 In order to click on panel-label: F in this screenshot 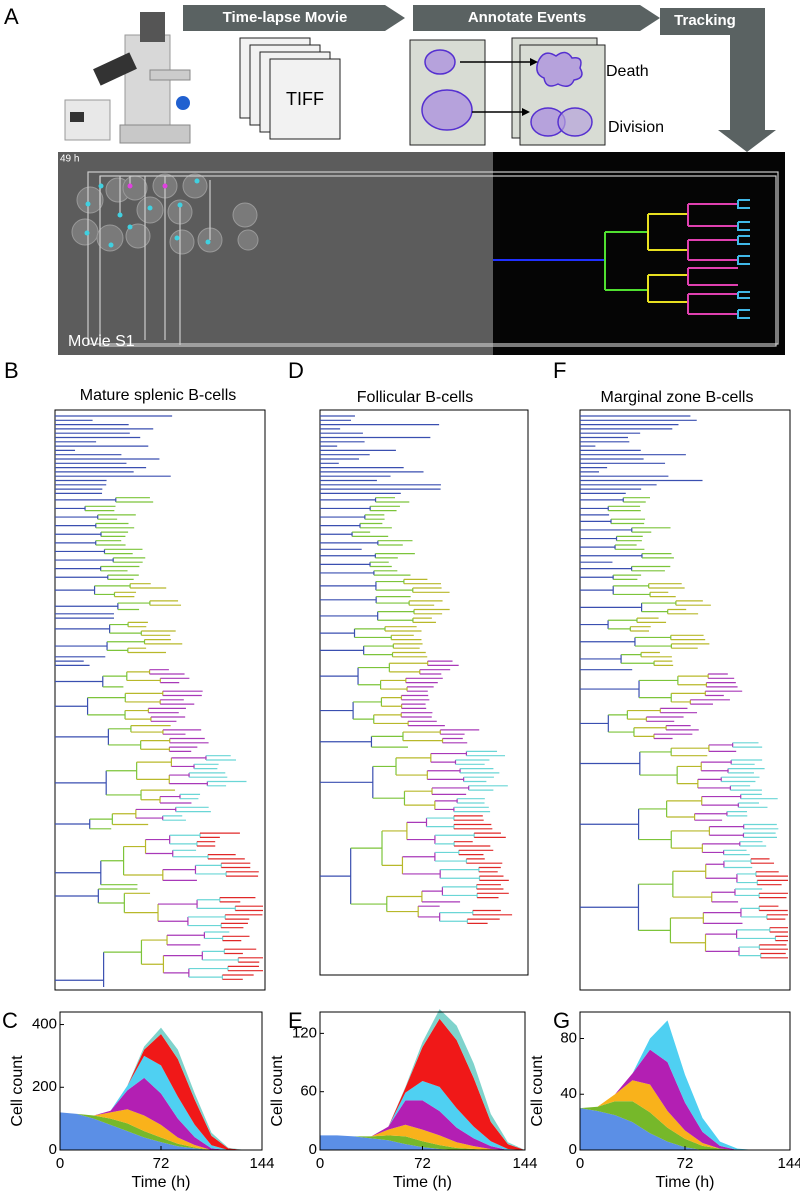, I will do `click(559, 370)`.